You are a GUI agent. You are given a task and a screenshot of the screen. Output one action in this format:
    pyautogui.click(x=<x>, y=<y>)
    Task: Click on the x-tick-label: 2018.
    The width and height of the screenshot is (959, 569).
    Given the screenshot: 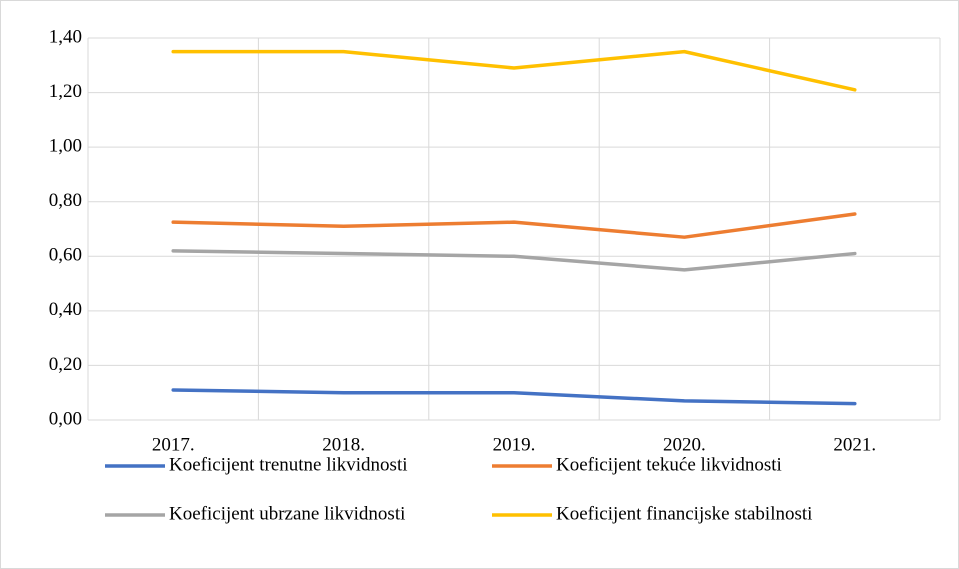 What is the action you would take?
    pyautogui.click(x=343, y=444)
    